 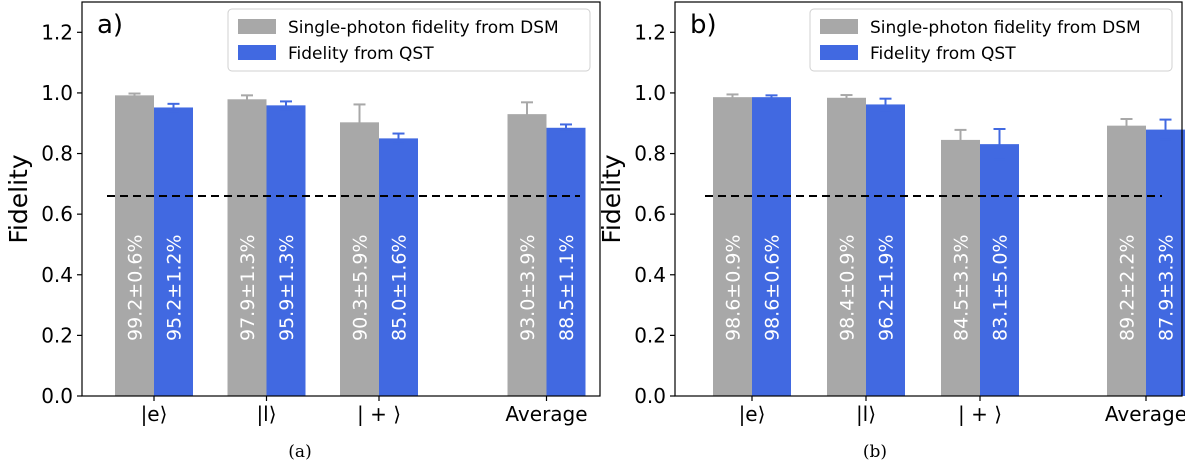 What do you see at coordinates (136, 288) in the screenshot?
I see `data-label-dsm-0: 99.2±0.6%` at bounding box center [136, 288].